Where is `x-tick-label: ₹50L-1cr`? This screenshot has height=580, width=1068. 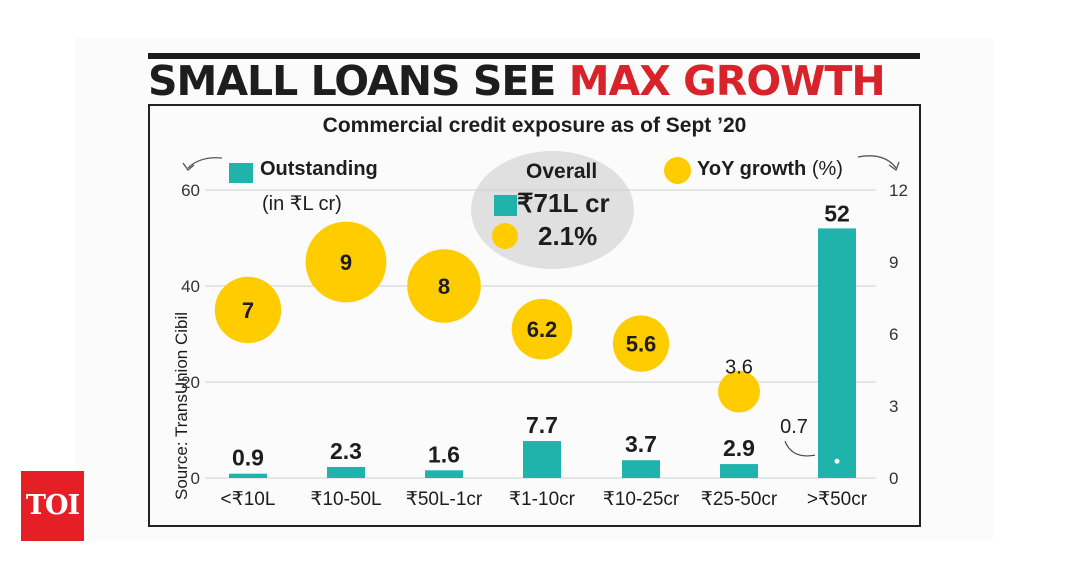 x-tick-label: ₹50L-1cr is located at coordinates (444, 499).